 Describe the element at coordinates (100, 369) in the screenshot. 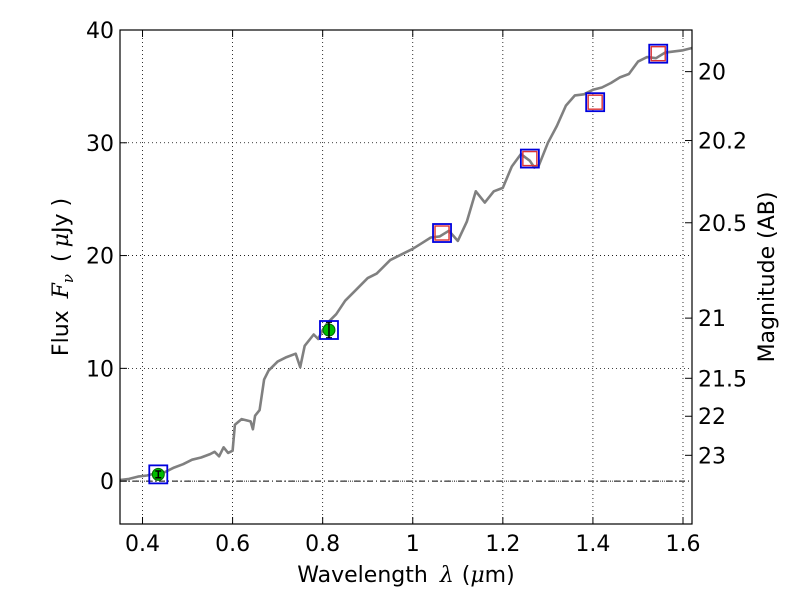

I see `y-tick-label: 10` at that location.